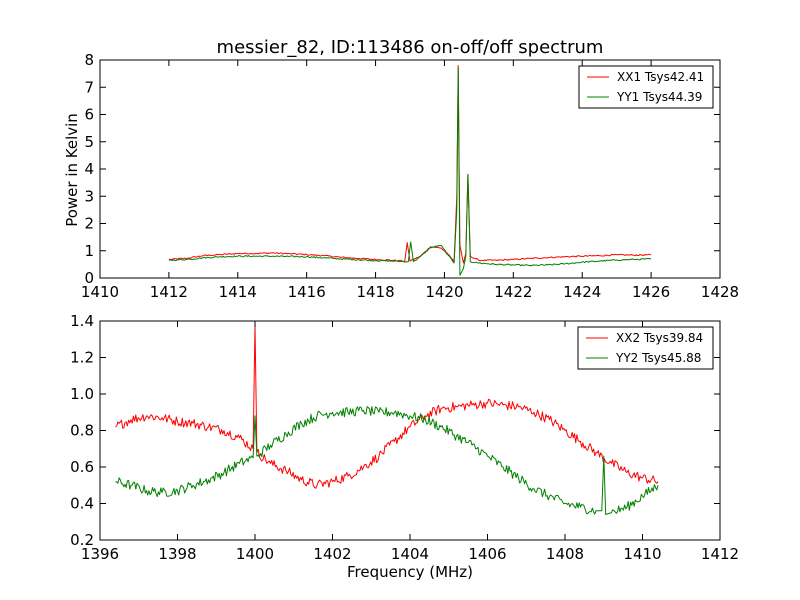  What do you see at coordinates (651, 292) in the screenshot?
I see `top-x-tick-label: 1426` at bounding box center [651, 292].